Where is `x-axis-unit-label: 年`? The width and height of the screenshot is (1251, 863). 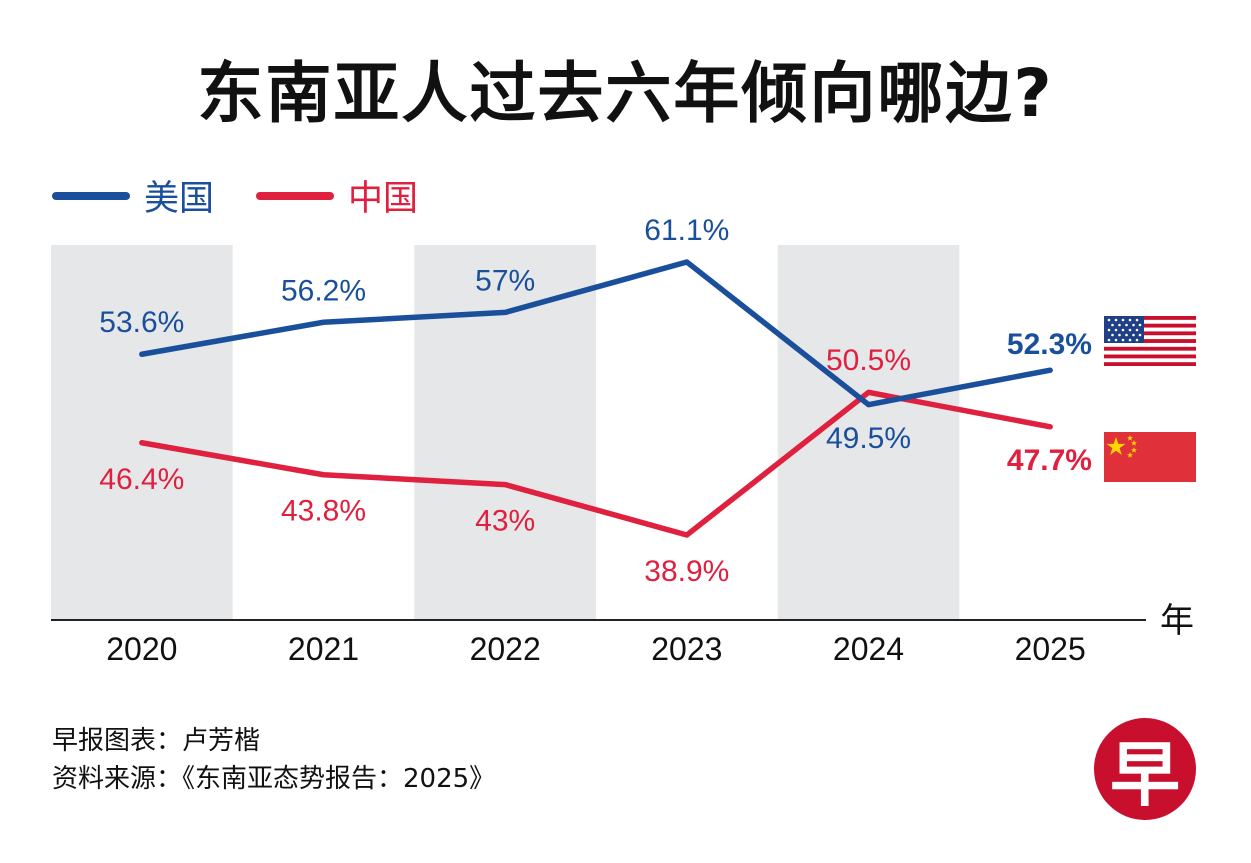
x-axis-unit-label: 年 is located at coordinates (1177, 621).